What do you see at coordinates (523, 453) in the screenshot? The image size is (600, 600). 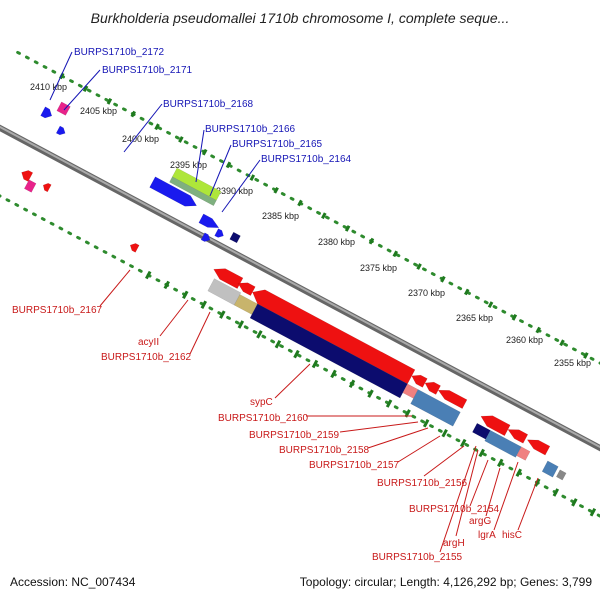 I see `cds-pink-light` at bounding box center [523, 453].